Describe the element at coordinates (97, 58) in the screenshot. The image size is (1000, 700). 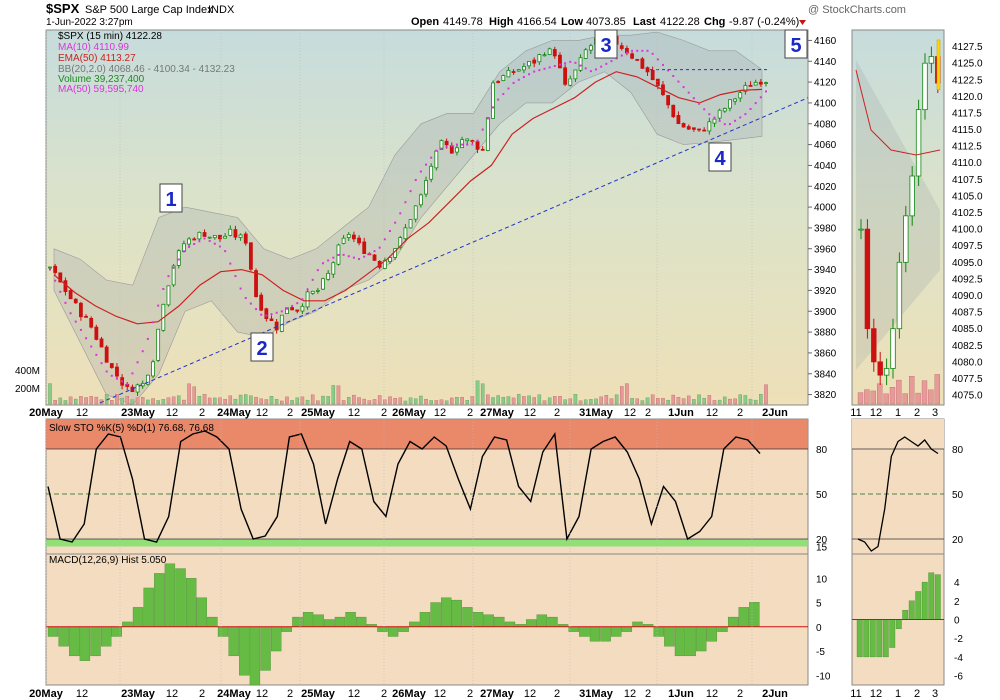
I see `legend-item: EMA(50) 4113.27` at that location.